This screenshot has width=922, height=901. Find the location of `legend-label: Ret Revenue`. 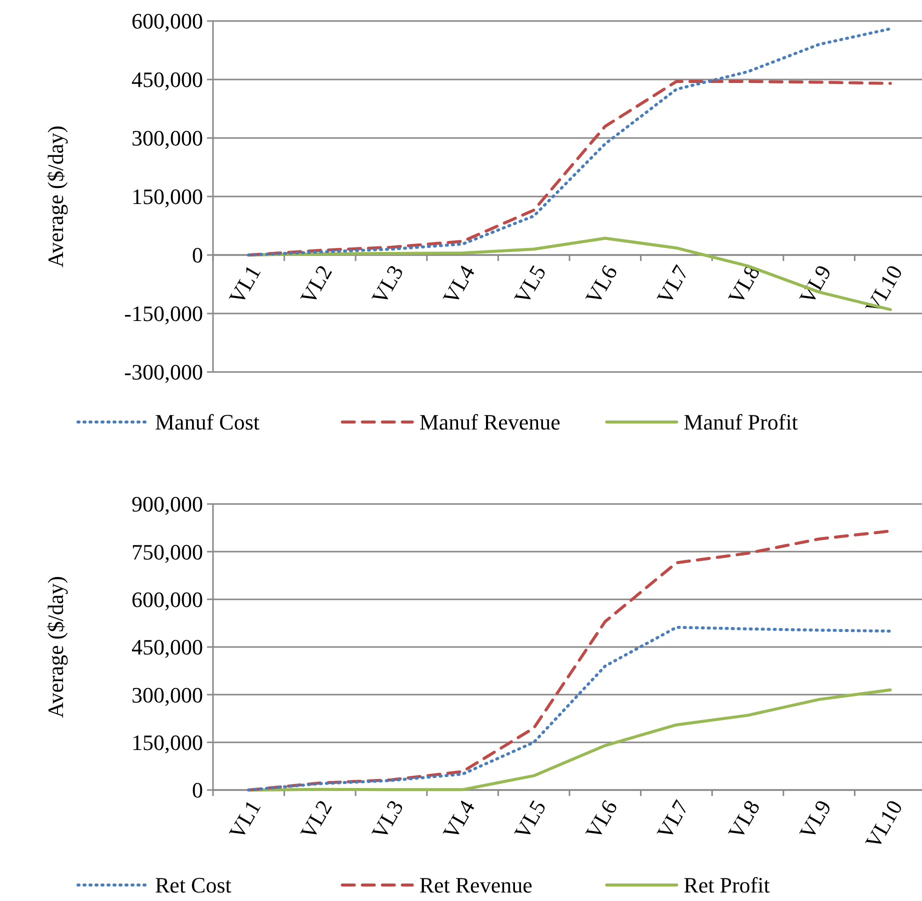

legend-label: Ret Revenue is located at coordinates (475, 885).